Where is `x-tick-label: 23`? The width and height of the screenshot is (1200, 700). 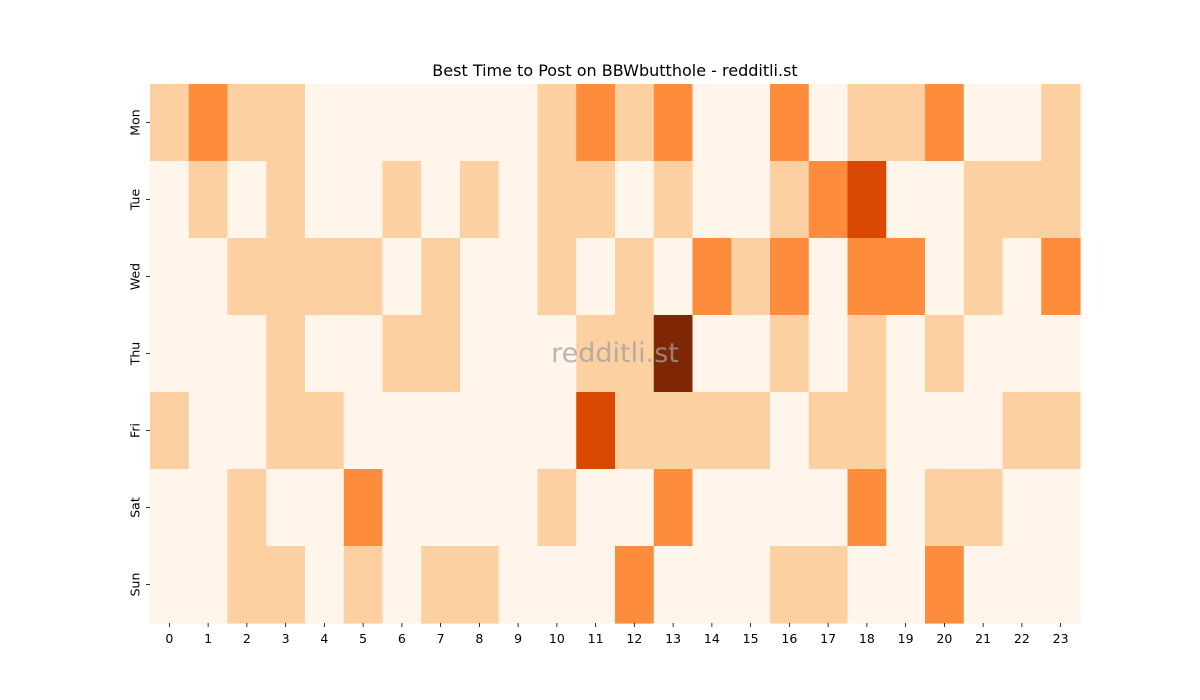
x-tick-label: 23 is located at coordinates (1061, 638).